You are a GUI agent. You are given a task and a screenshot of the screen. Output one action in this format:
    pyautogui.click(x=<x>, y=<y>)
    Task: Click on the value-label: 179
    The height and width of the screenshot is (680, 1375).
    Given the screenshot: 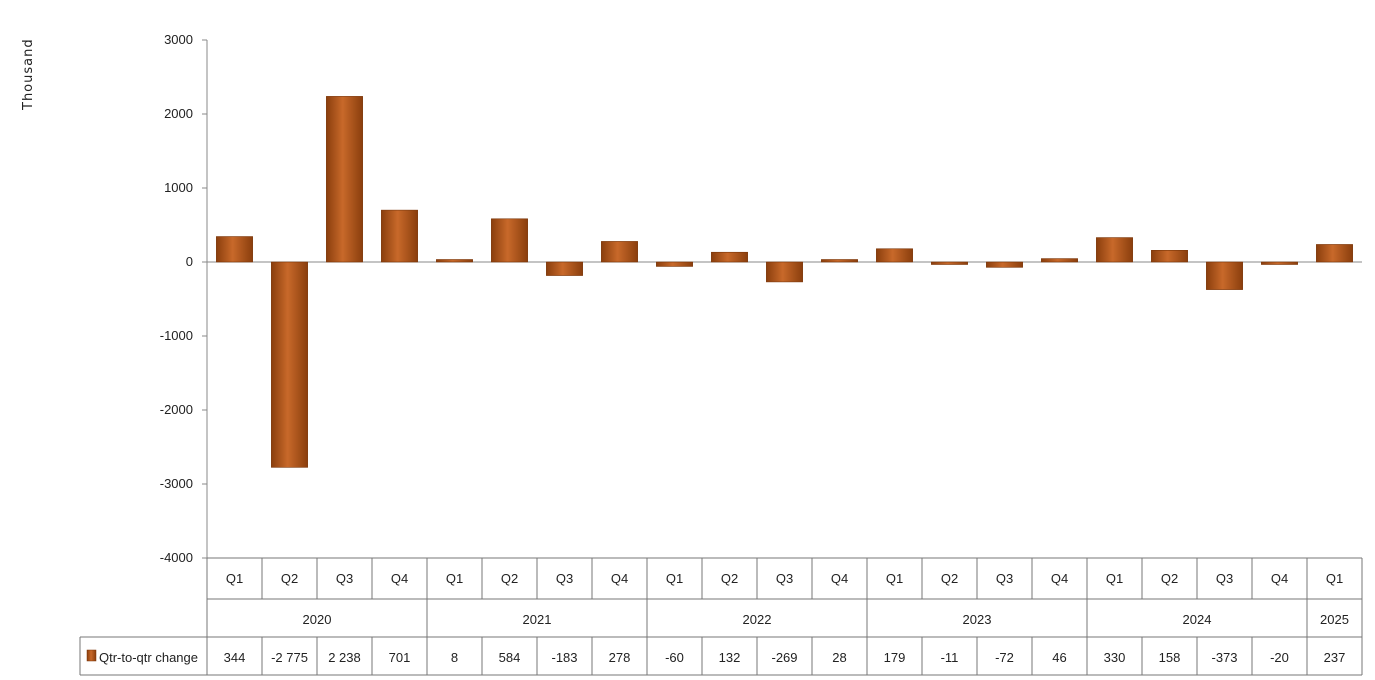 What is the action you would take?
    pyautogui.click(x=895, y=657)
    